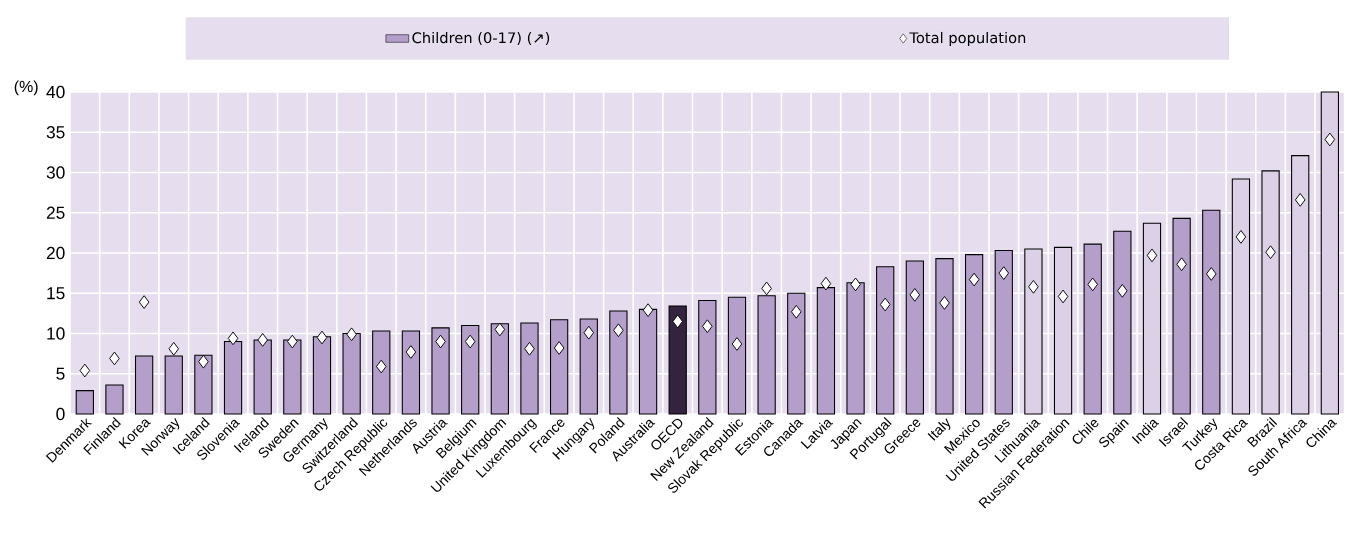 Image resolution: width=1349 pixels, height=547 pixels. Describe the element at coordinates (55, 92) in the screenshot. I see `y-tick-label: 40` at that location.